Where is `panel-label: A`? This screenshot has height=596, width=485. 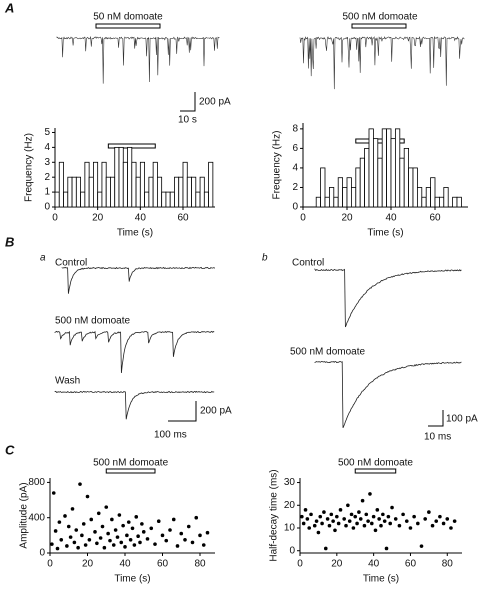 panel-label: A is located at coordinates (9, 7).